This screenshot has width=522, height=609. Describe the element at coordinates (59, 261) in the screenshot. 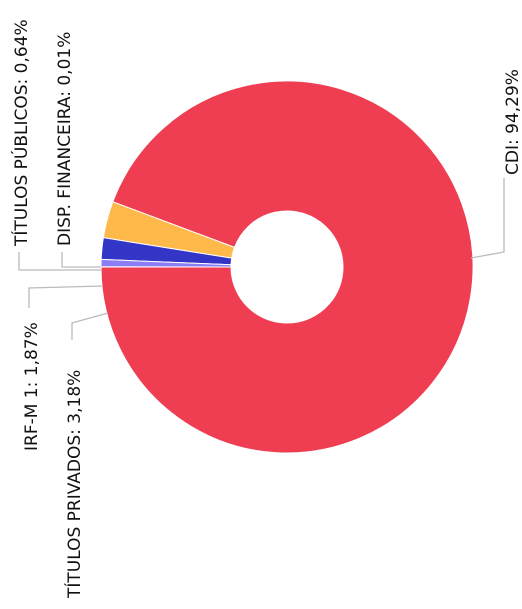

I see `leader-line-titulos-publicos` at that location.